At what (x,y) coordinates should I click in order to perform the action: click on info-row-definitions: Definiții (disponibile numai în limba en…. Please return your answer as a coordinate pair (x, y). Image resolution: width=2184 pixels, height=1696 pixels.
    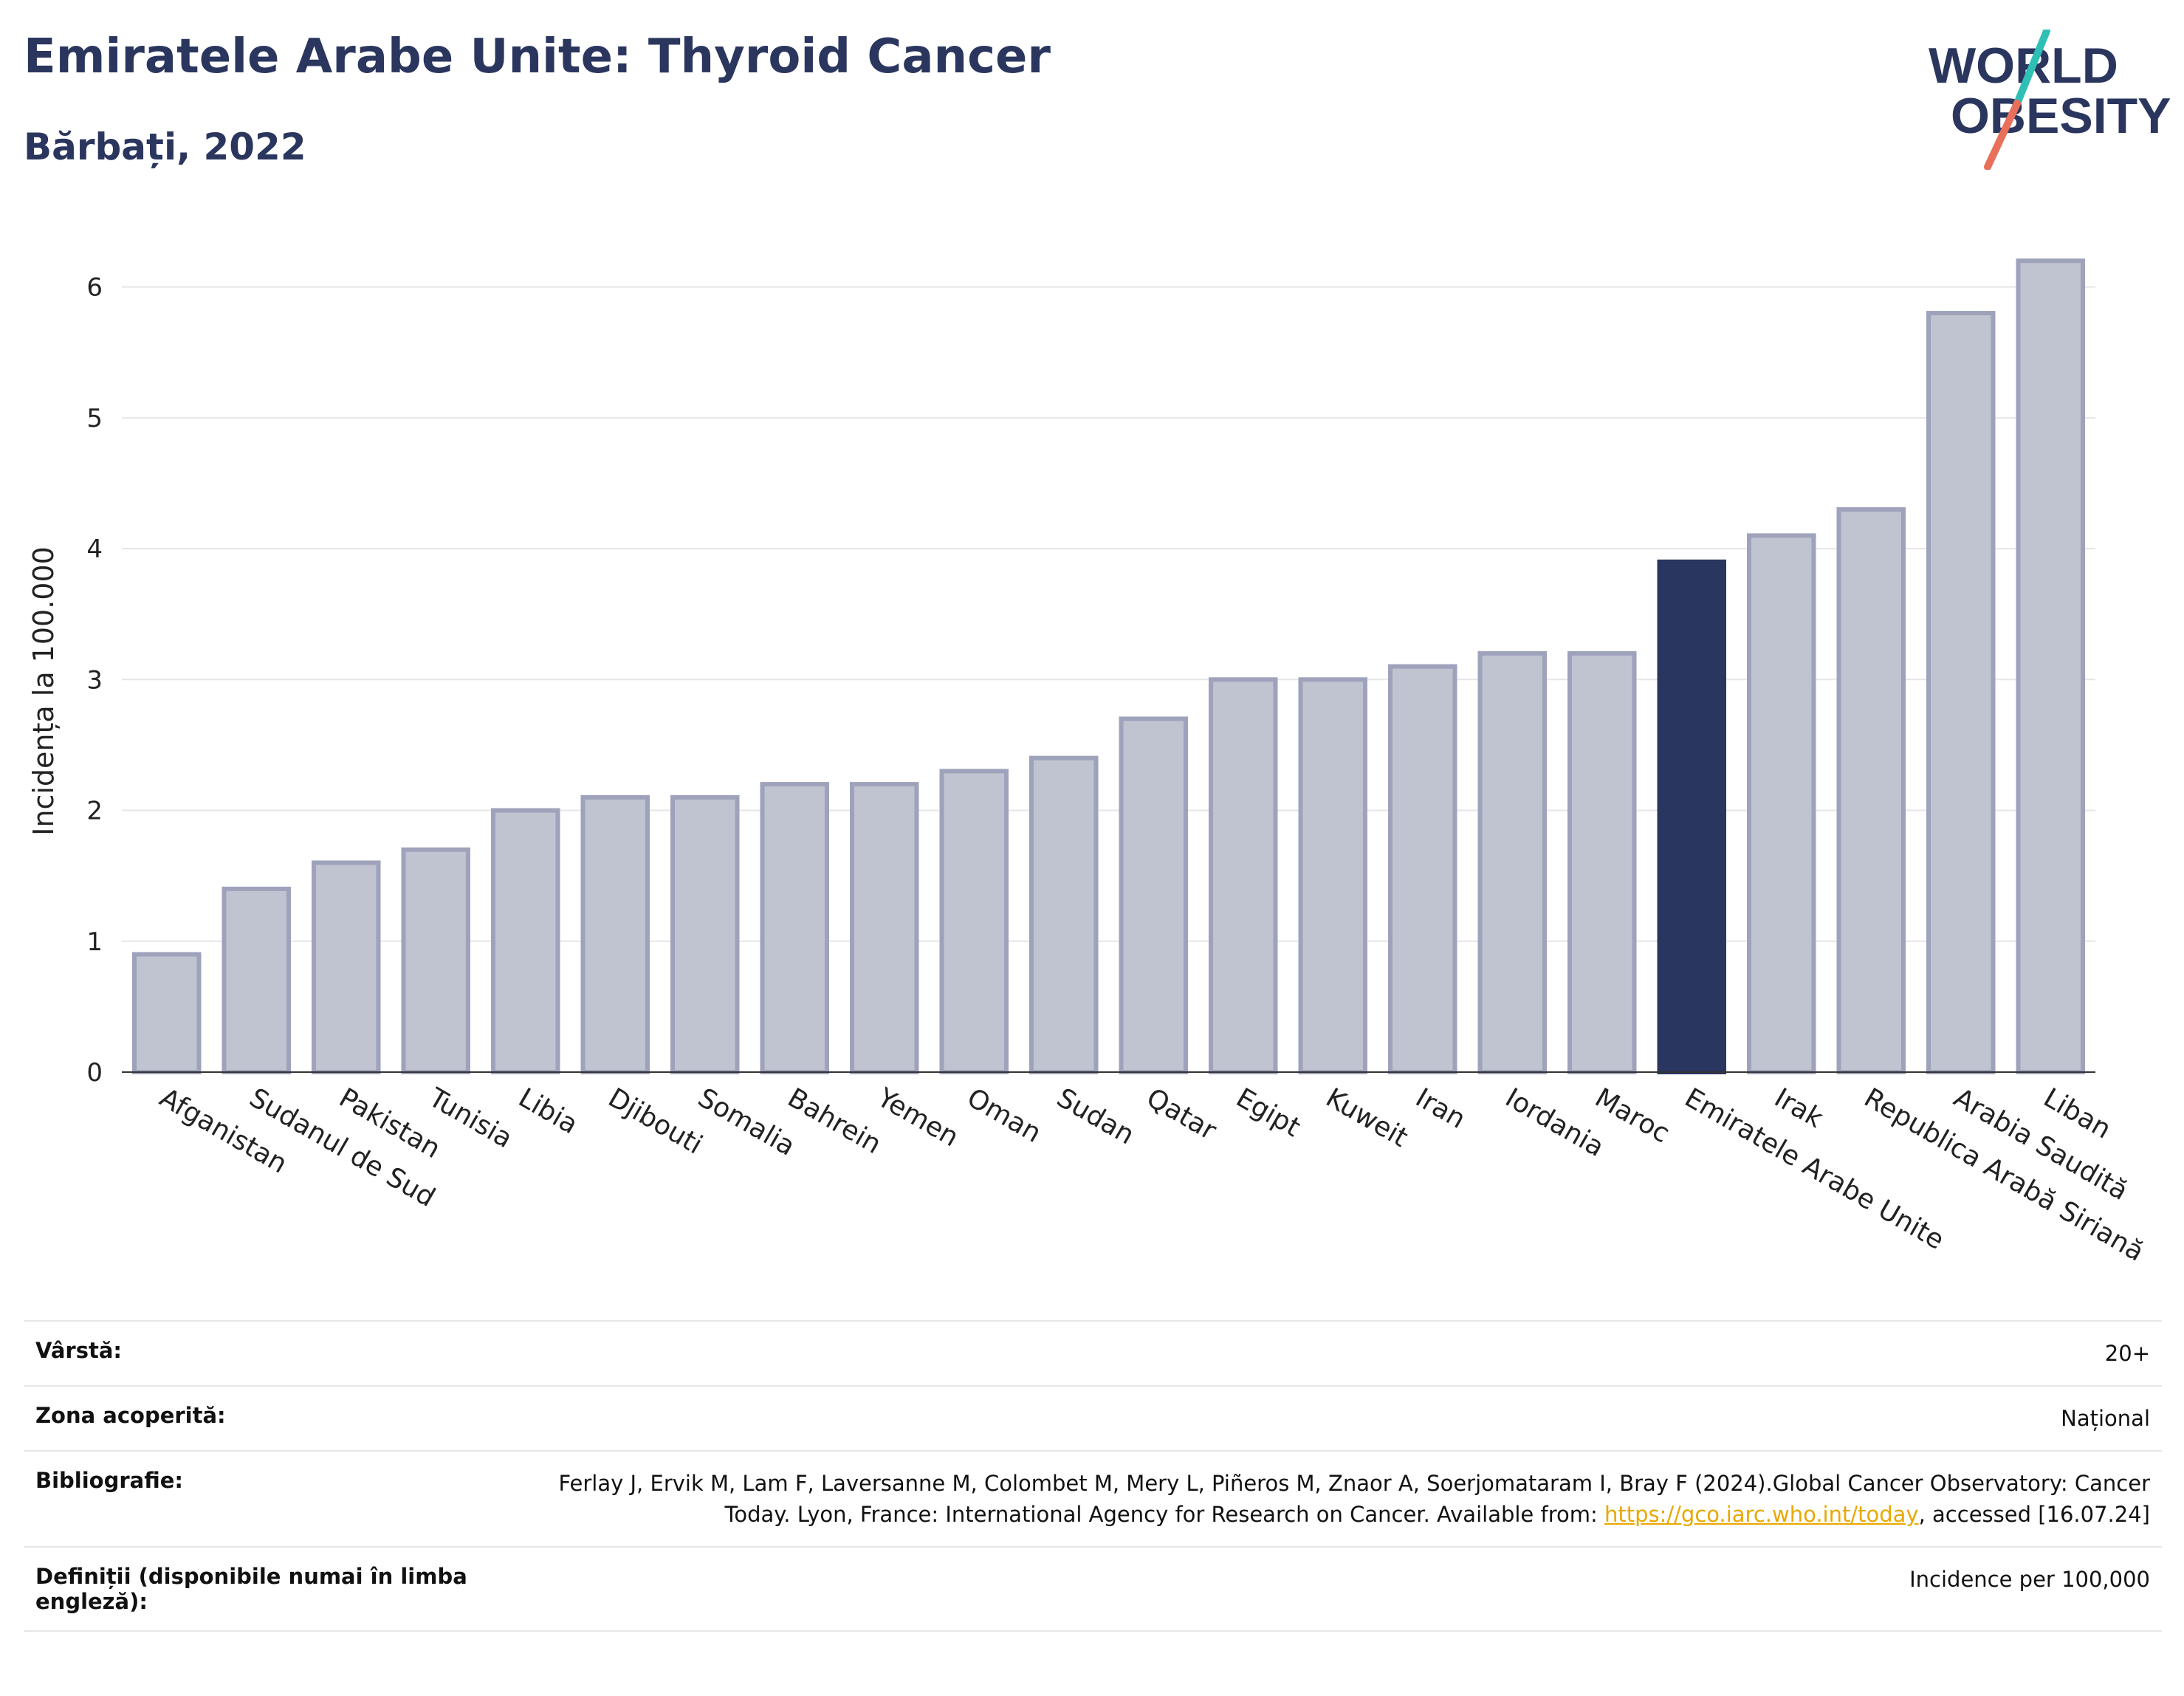
    Looking at the image, I should click on (1093, 1589).